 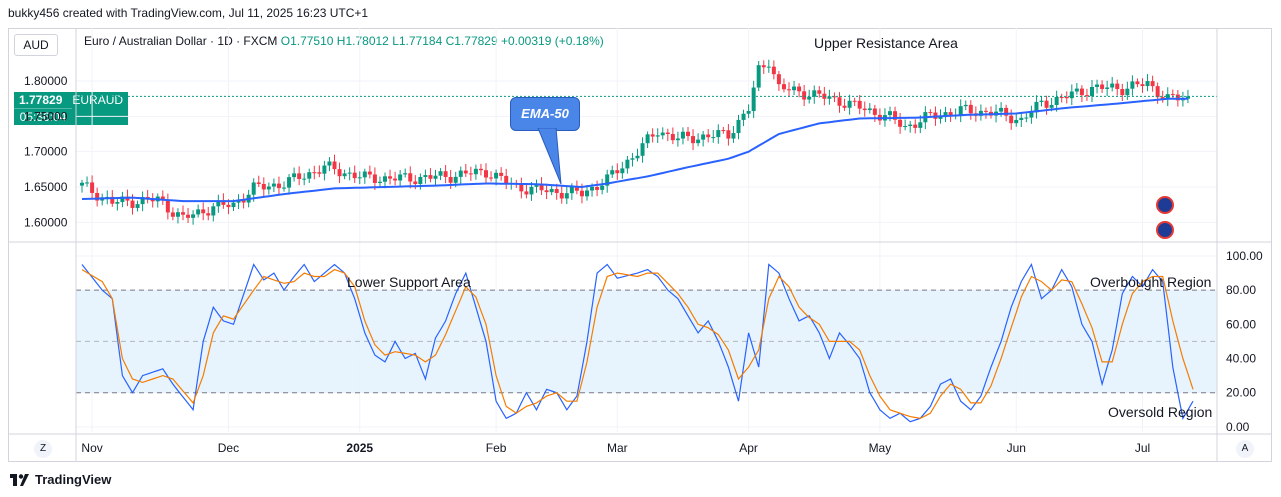 What do you see at coordinates (1165, 205) in the screenshot?
I see `eu-flag-icon` at bounding box center [1165, 205].